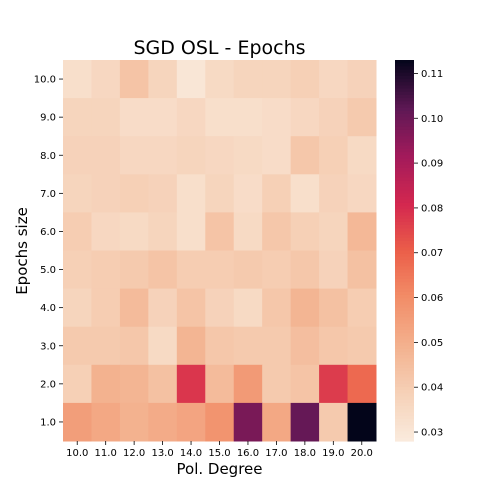 This screenshot has width=504, height=504. Describe the element at coordinates (48, 156) in the screenshot. I see `y-tick-label: 8.0` at that location.